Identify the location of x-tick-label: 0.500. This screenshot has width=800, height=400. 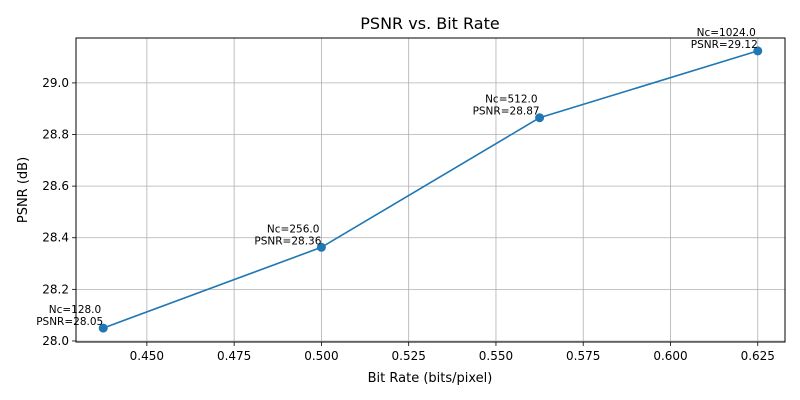
(321, 356).